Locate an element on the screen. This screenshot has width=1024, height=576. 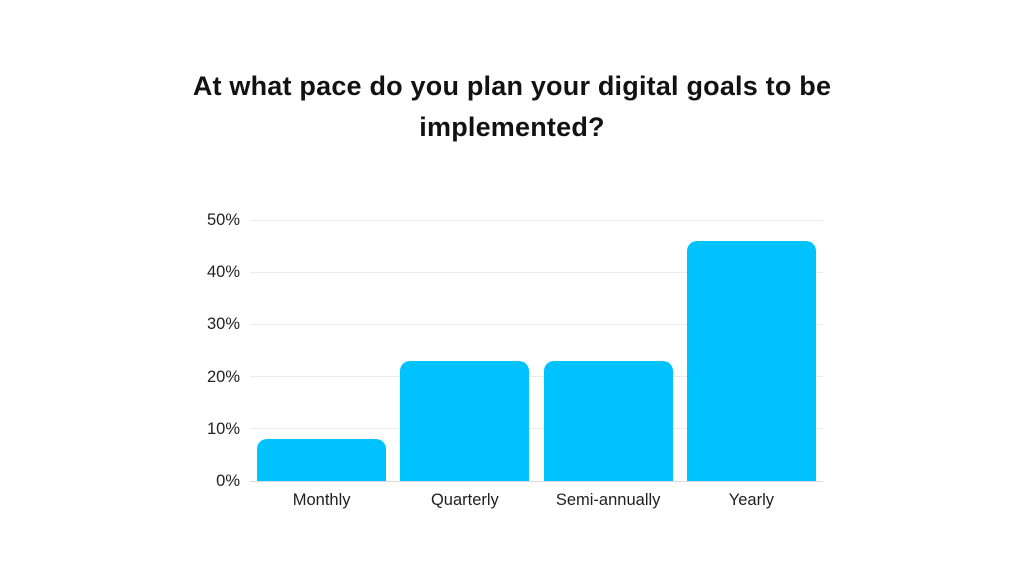
bar-semi-annually is located at coordinates (608, 420).